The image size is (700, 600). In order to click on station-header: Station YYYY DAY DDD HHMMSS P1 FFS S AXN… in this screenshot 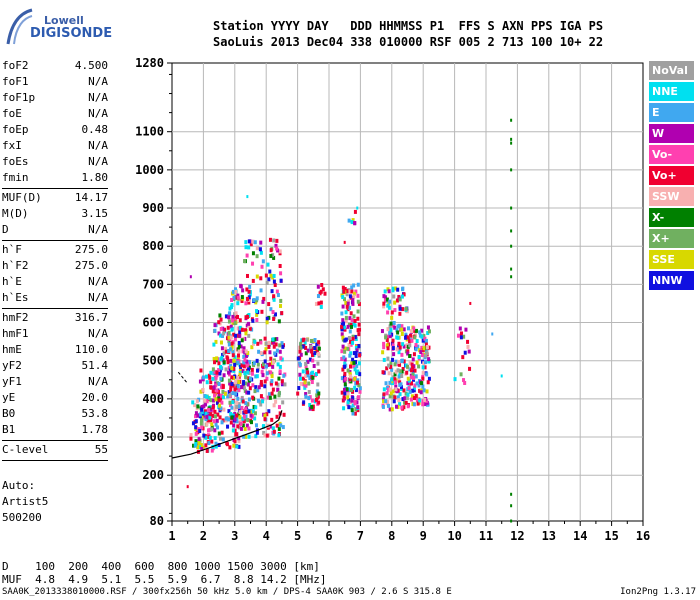, I will do `click(408, 34)`.